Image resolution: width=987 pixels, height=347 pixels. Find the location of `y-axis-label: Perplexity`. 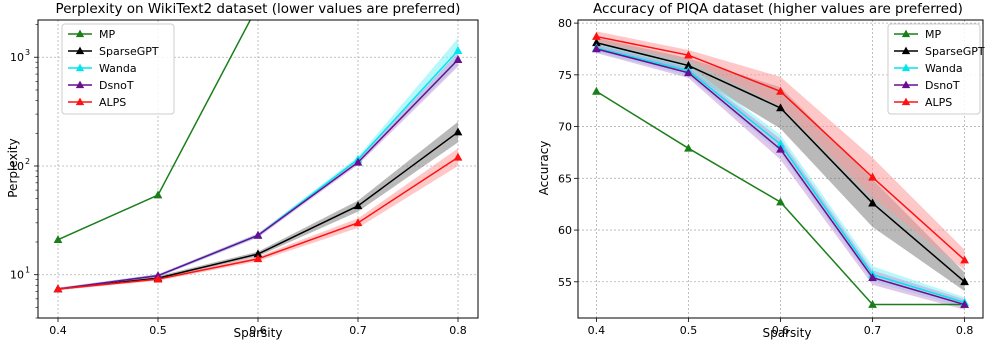

y-axis-label: Perplexity is located at coordinates (13, 168).